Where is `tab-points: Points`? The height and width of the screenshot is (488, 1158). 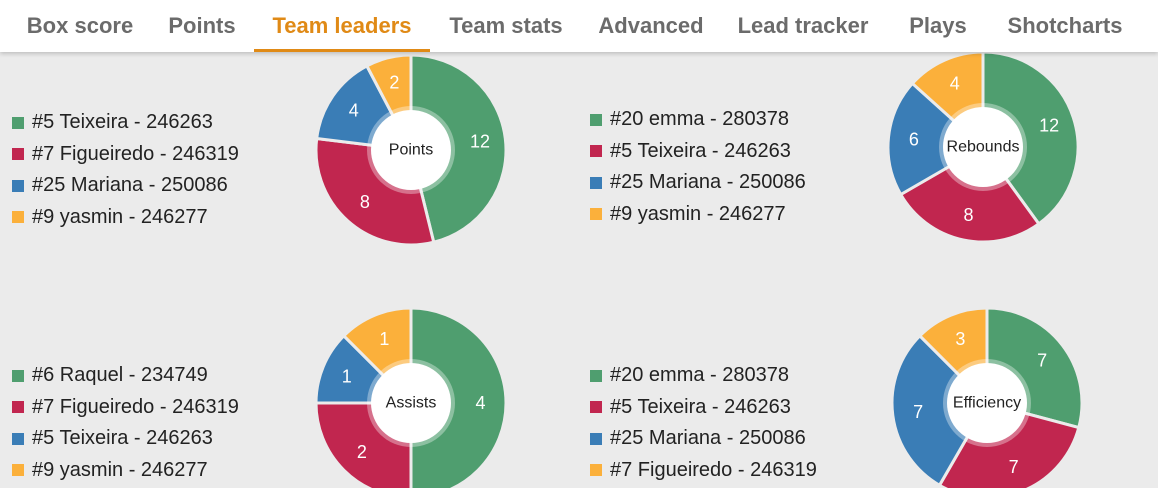 tab-points: Points is located at coordinates (202, 25).